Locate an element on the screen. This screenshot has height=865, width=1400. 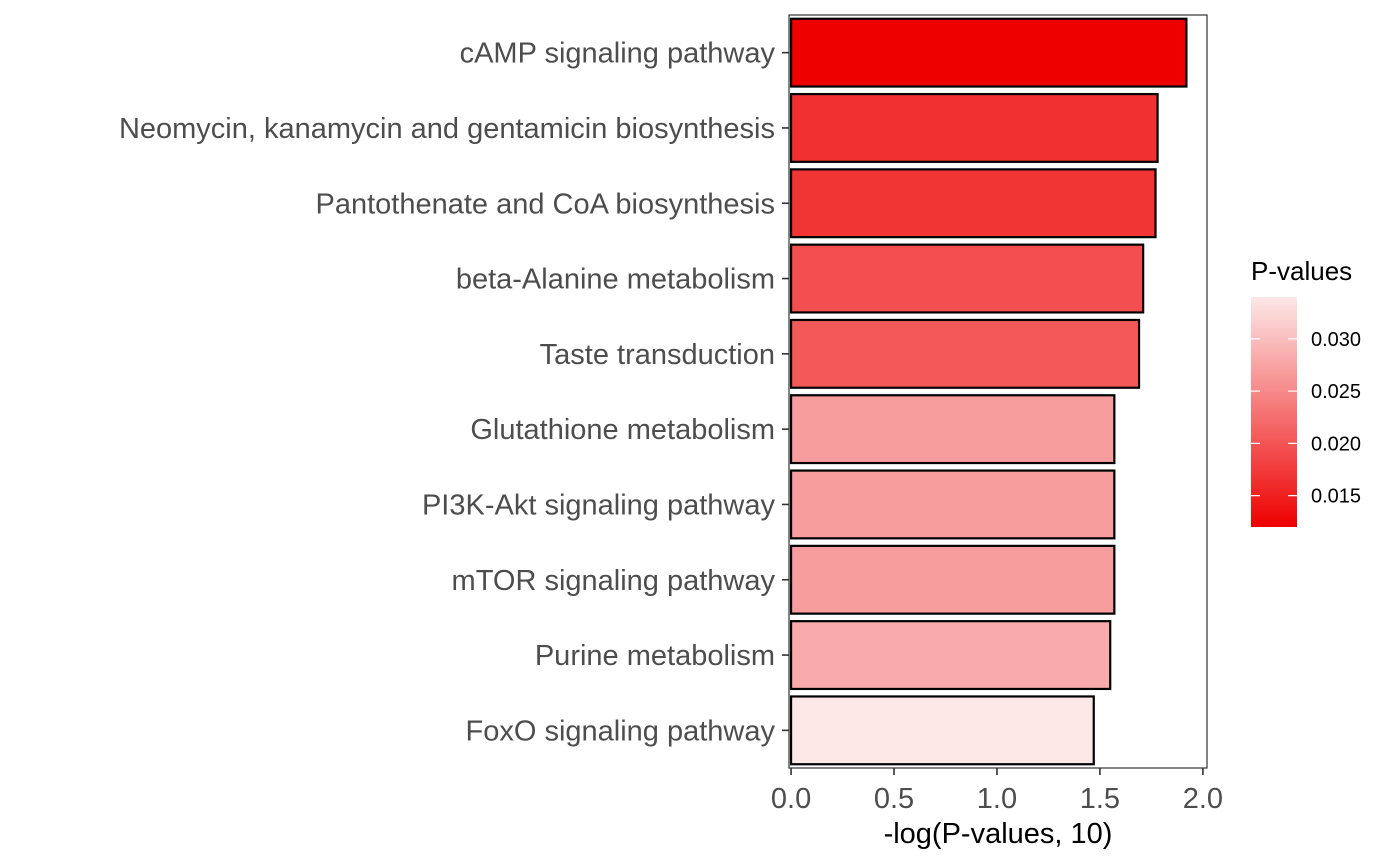
x-tick-label: 2.0 is located at coordinates (1203, 799).